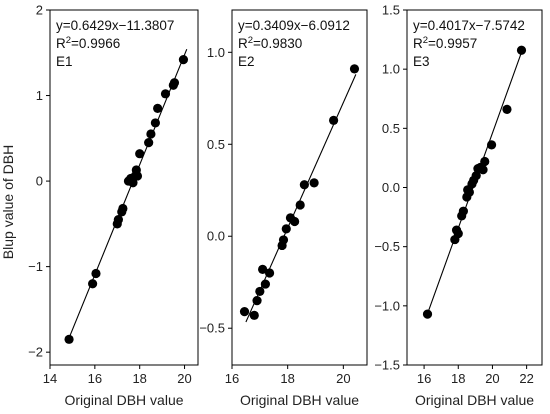  I want to click on y-tick-label: 0, so click(39, 181).